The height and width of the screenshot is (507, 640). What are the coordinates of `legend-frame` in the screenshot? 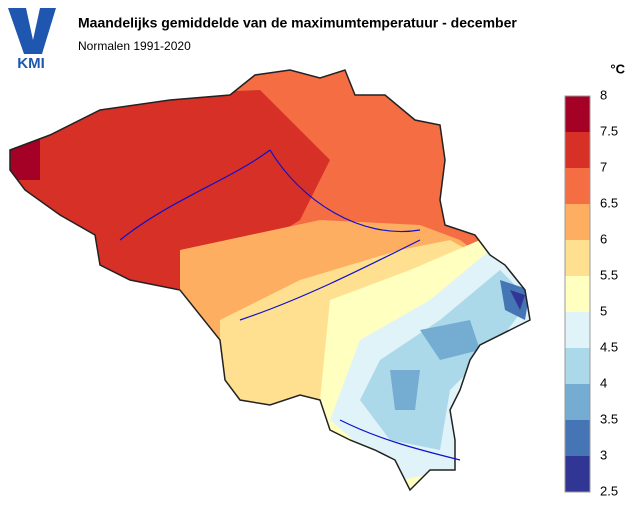 It's located at (577, 294).